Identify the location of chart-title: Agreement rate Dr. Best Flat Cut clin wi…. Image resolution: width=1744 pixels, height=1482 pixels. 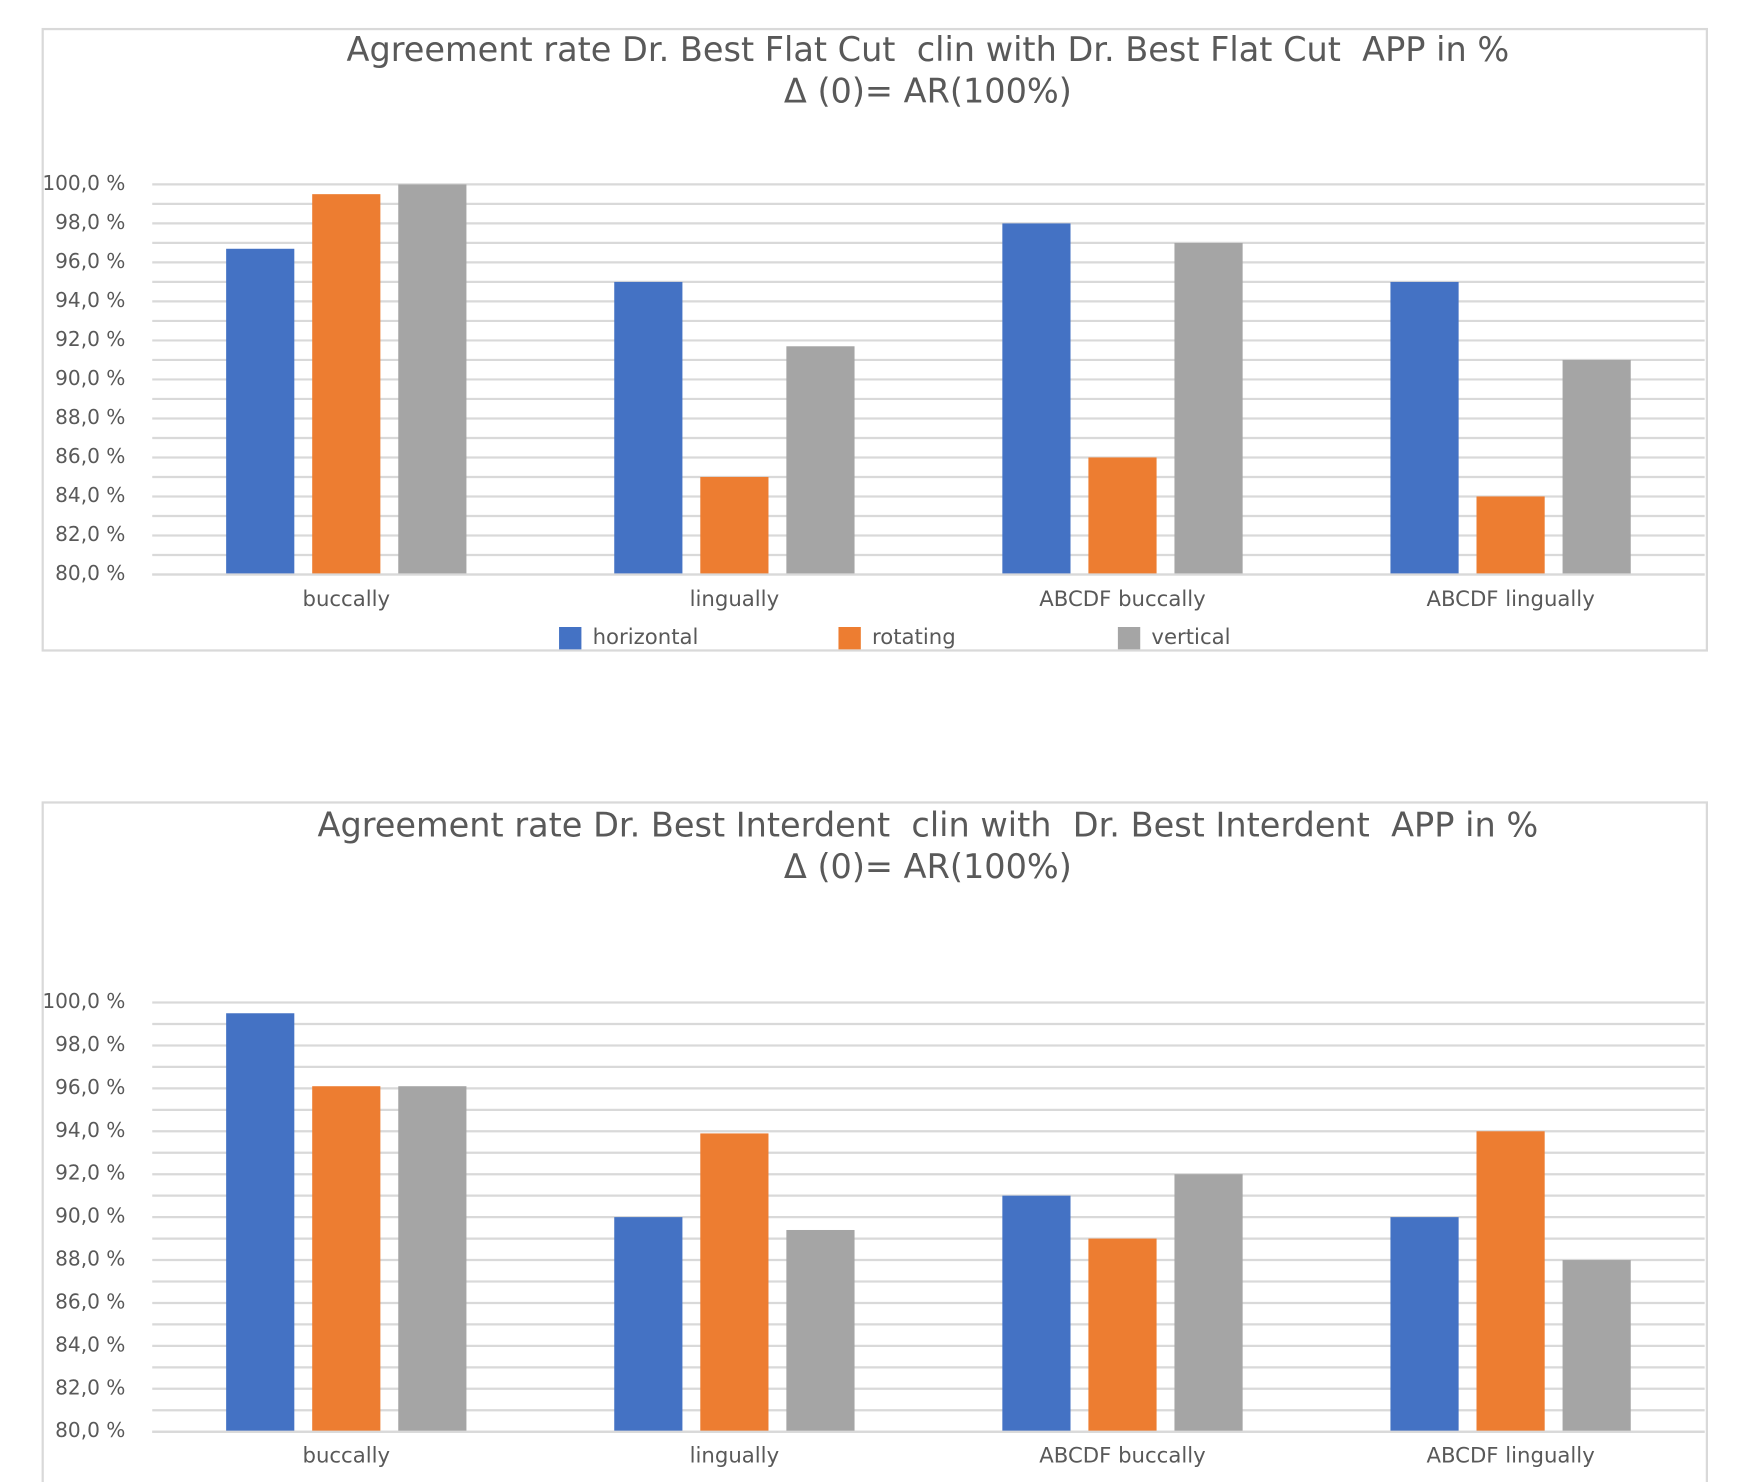
(928, 49).